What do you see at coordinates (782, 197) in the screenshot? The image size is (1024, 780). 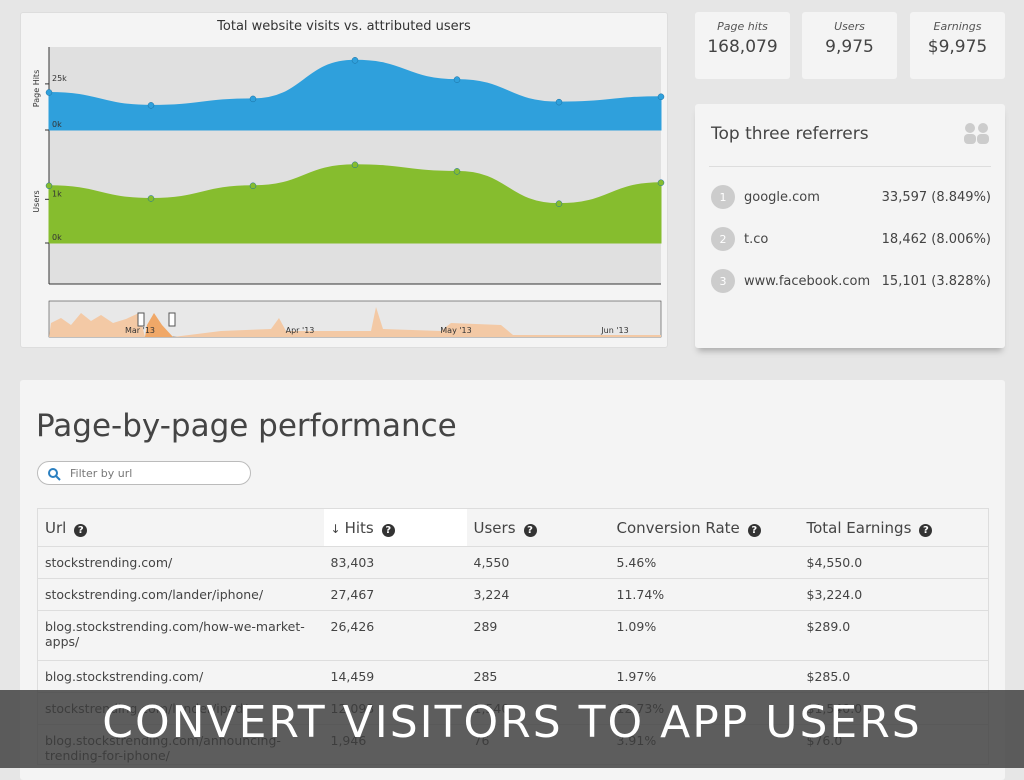 I see `referrer-name: google.com` at bounding box center [782, 197].